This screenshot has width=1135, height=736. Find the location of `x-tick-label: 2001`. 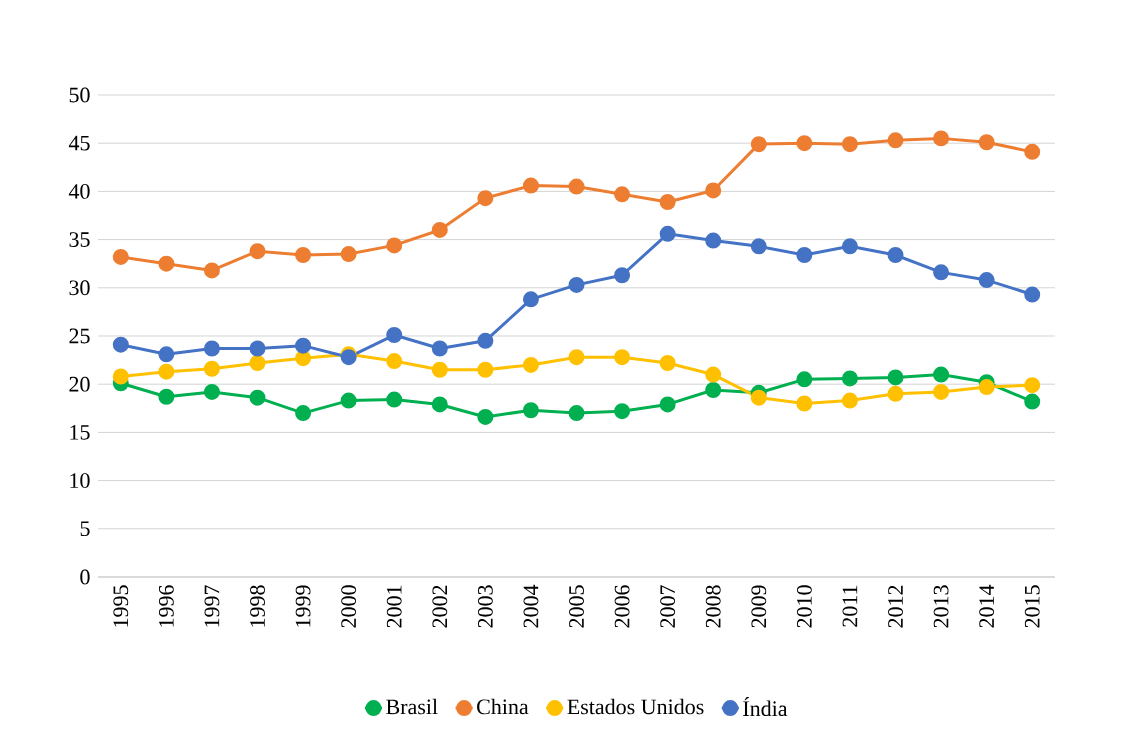

x-tick-label: 2001 is located at coordinates (394, 606).